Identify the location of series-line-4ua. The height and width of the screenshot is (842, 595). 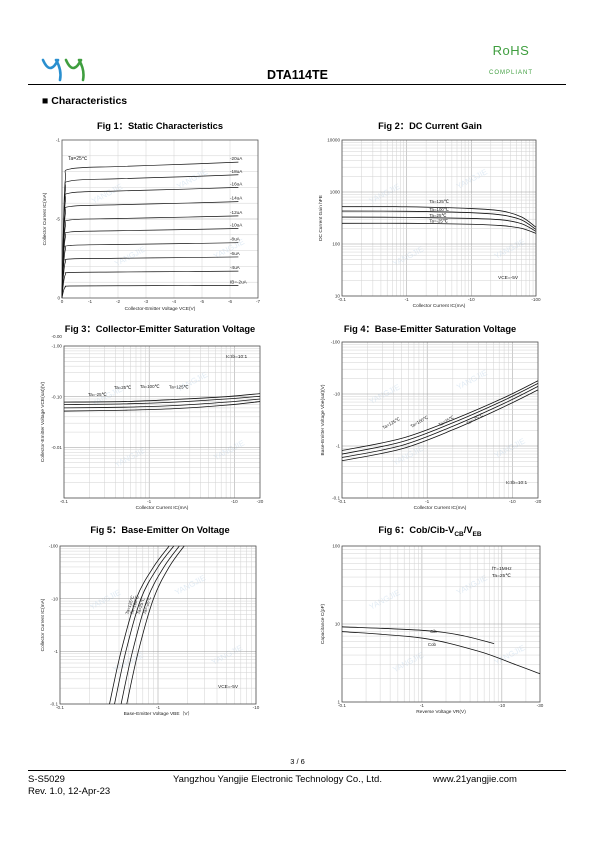
(150, 284).